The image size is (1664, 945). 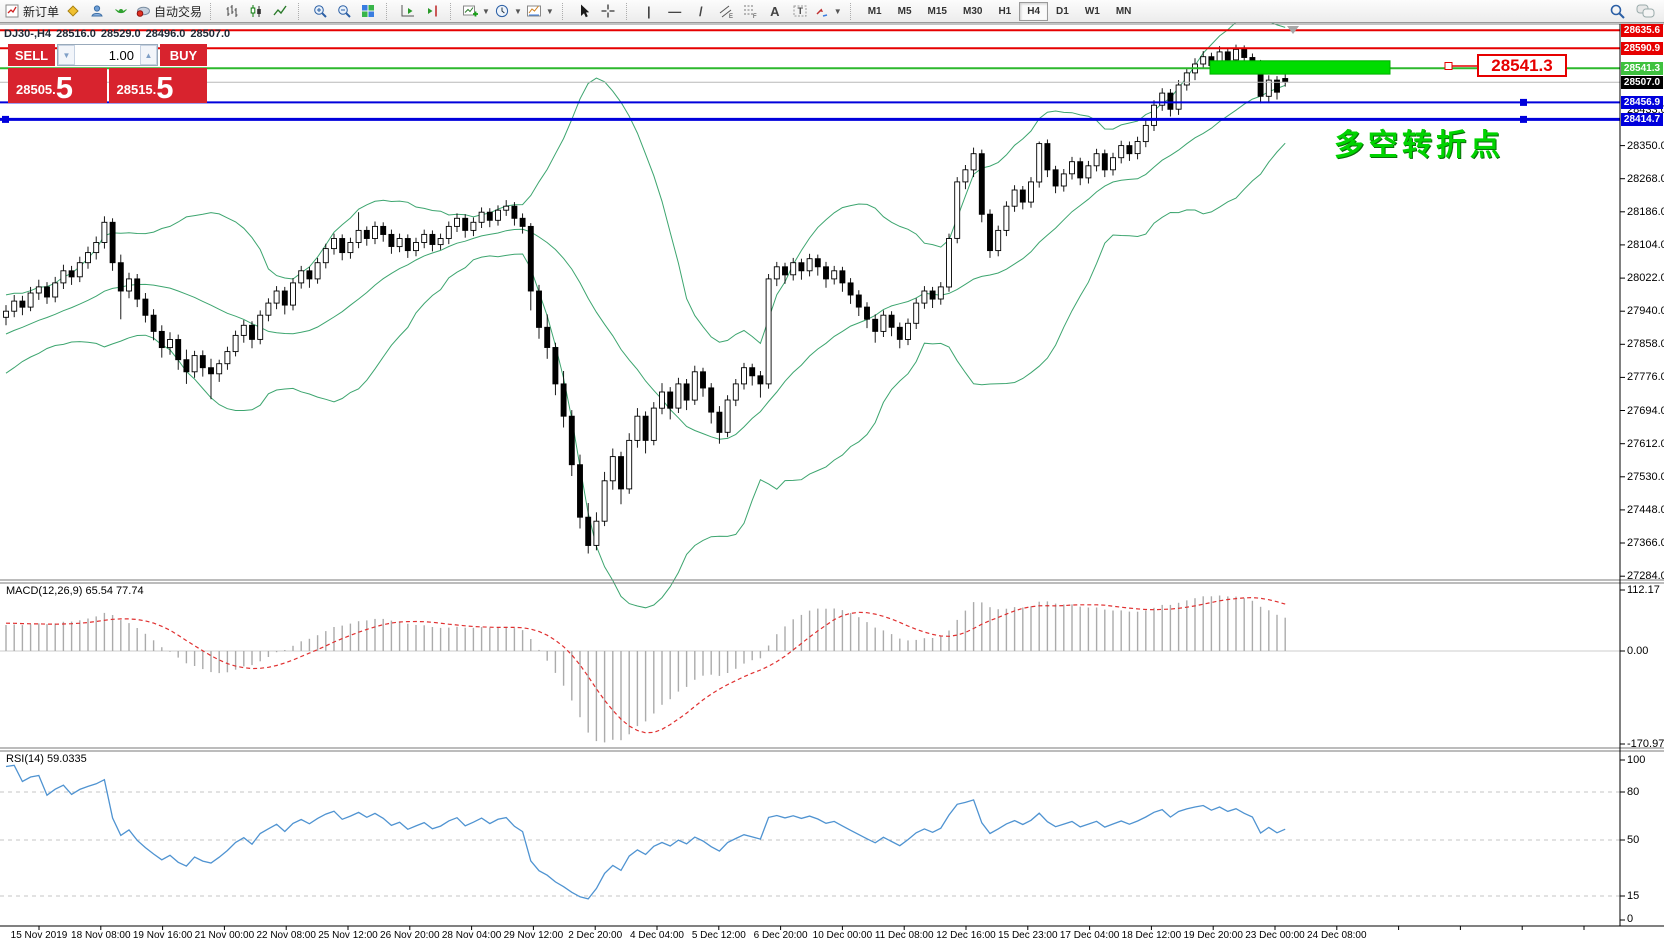 What do you see at coordinates (256, 11) in the screenshot?
I see `candlestick-chart-button` at bounding box center [256, 11].